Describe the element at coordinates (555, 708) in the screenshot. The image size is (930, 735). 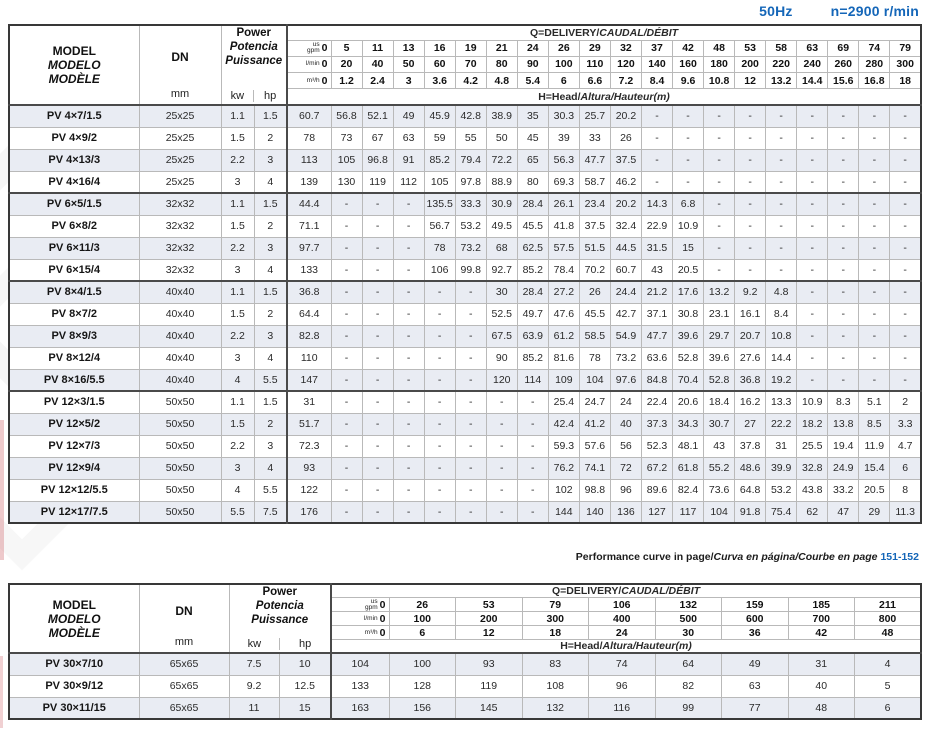
I see `head-value-cell: 132` at that location.